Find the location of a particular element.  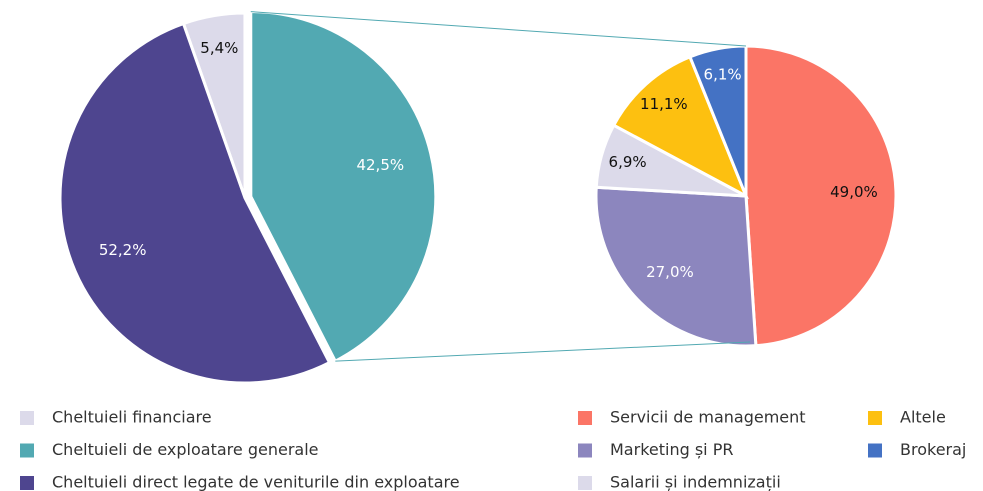

data-label: 11,1% is located at coordinates (664, 104).